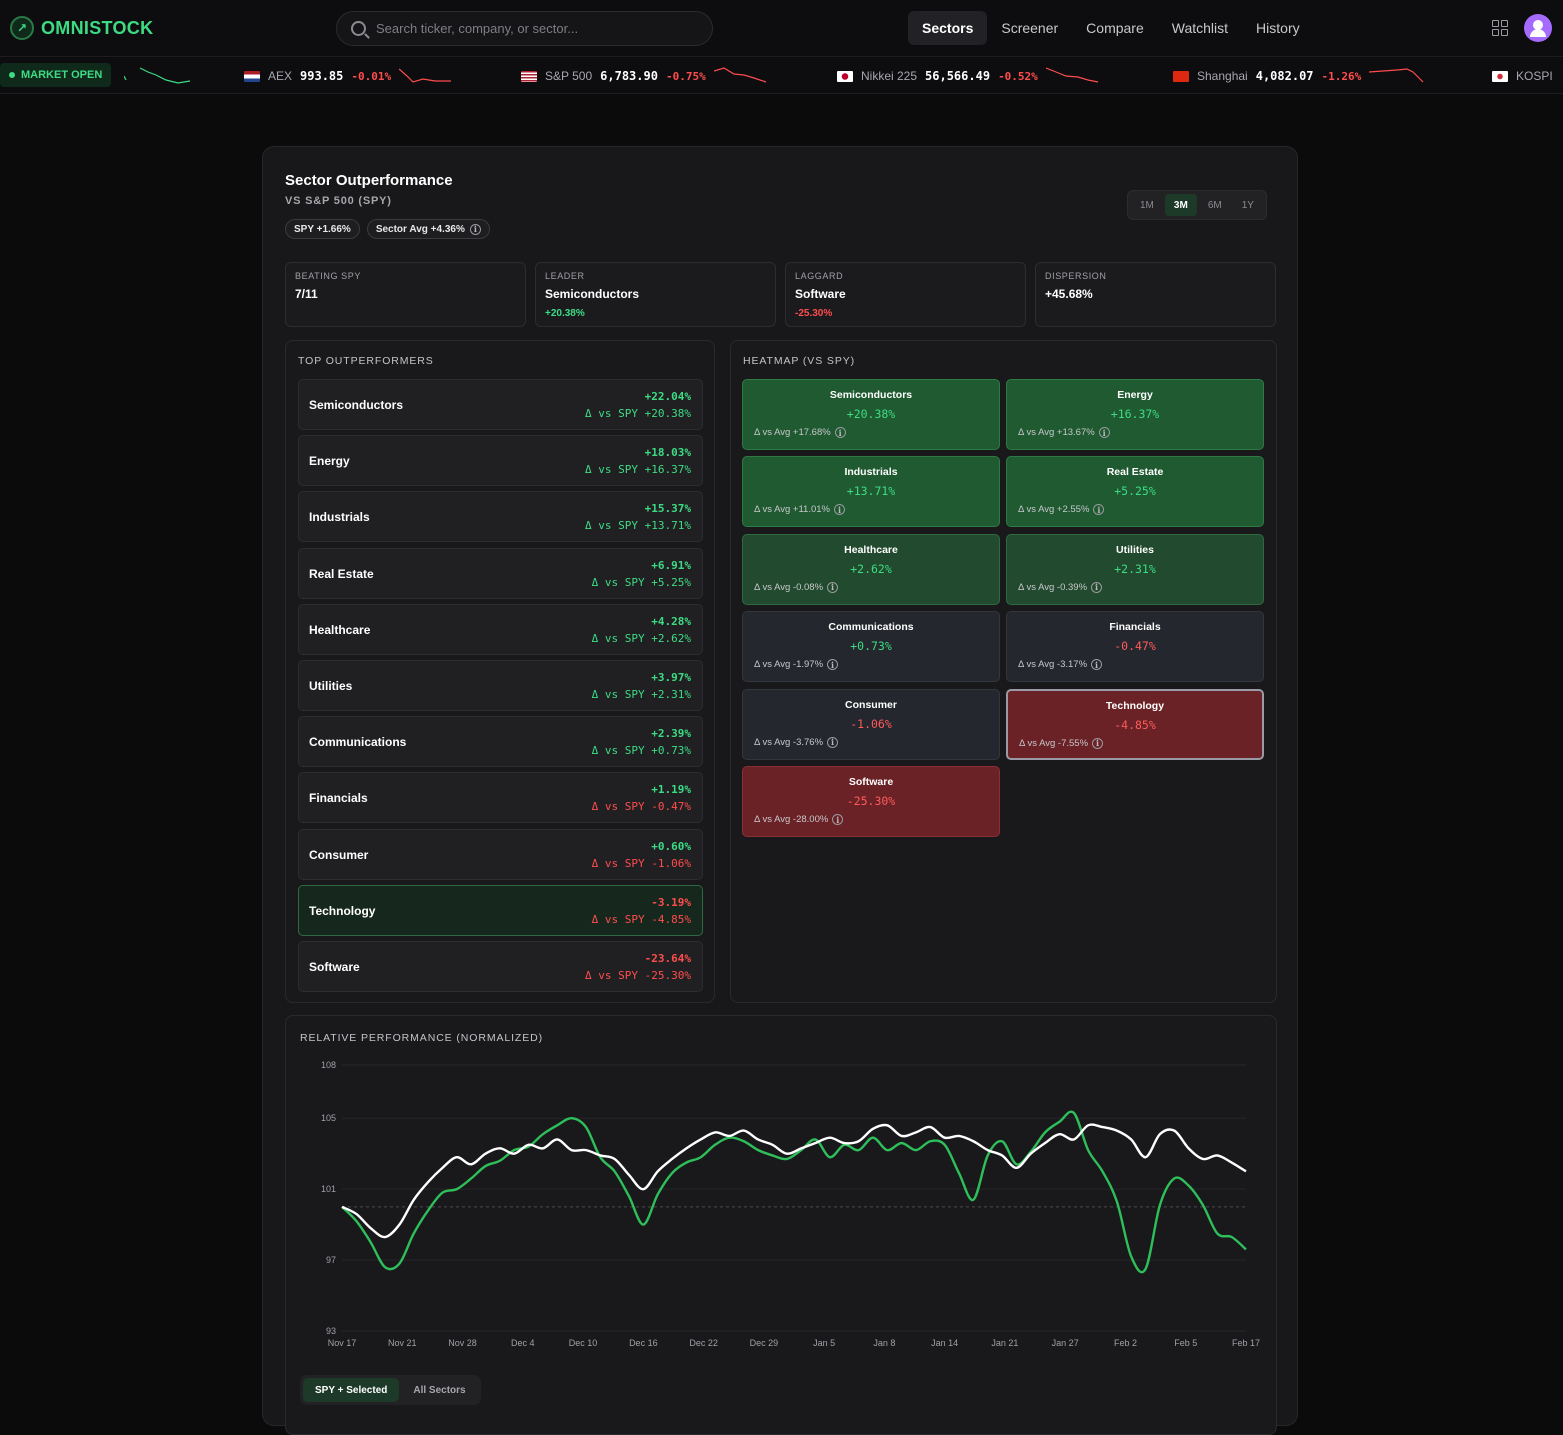 The image size is (1563, 1435). I want to click on sector-return: +3.97%, so click(671, 677).